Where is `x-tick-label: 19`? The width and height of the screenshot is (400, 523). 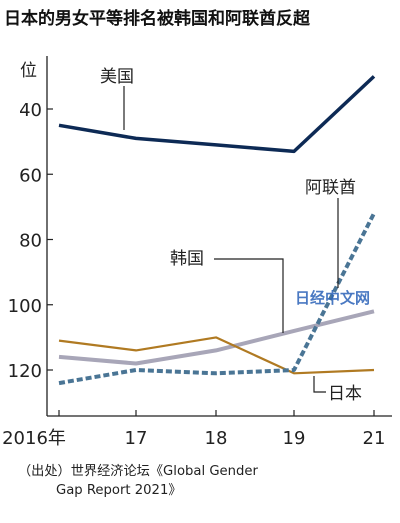 x-tick-label: 19 is located at coordinates (294, 438).